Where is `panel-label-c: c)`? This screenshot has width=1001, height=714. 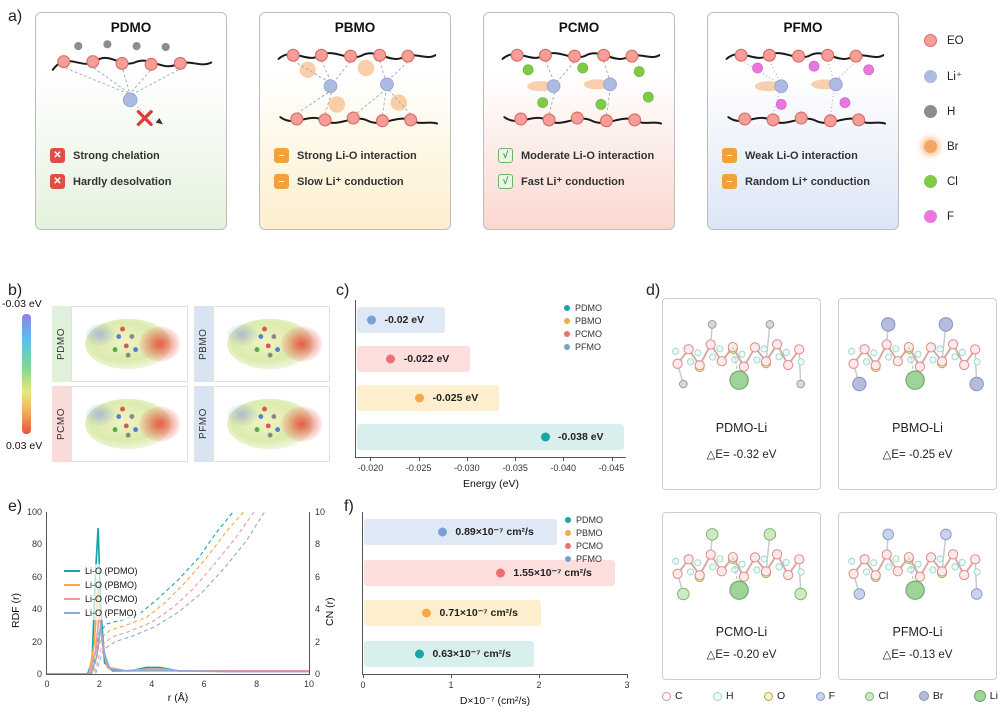
panel-label-c: c) is located at coordinates (343, 290).